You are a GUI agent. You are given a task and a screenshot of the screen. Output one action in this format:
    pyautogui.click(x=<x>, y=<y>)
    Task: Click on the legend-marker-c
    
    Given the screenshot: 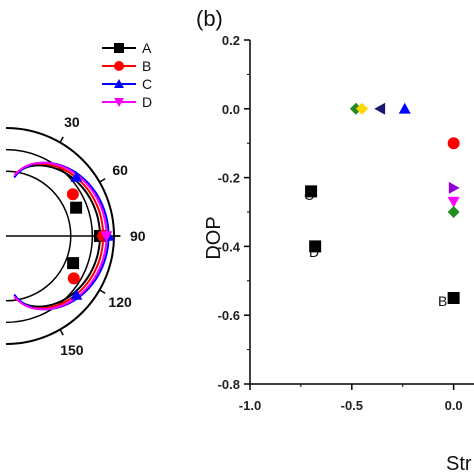 What is the action you would take?
    pyautogui.click(x=119, y=83)
    